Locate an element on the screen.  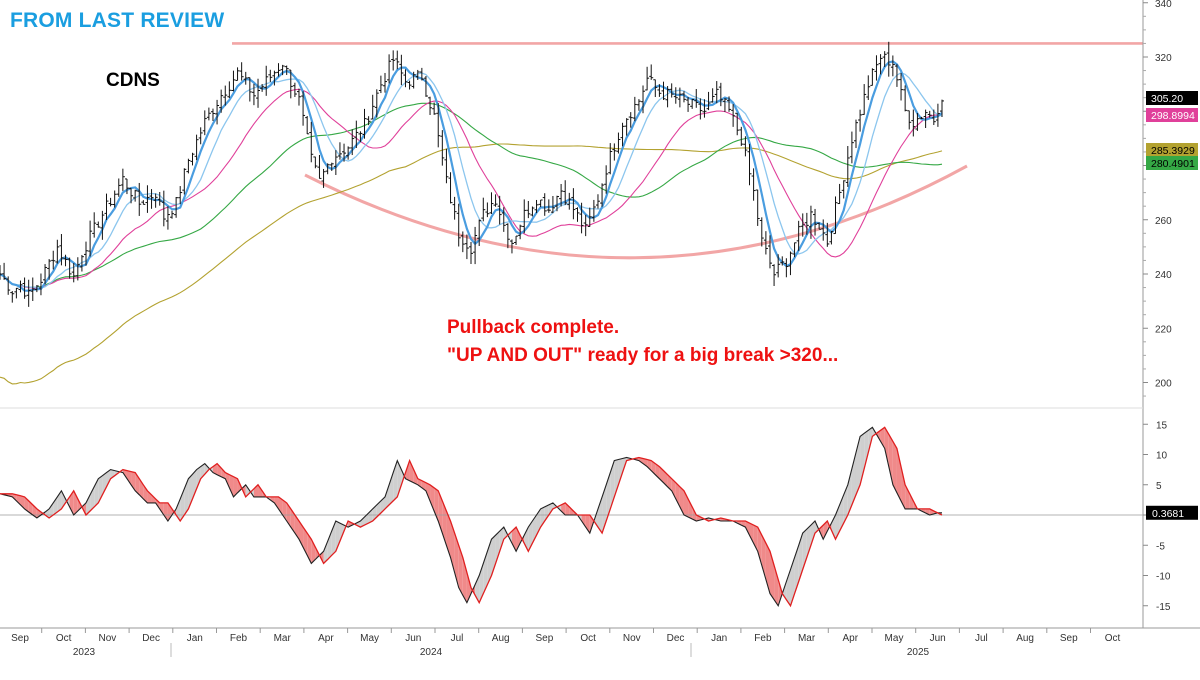
cup-arc is located at coordinates (636, 212).